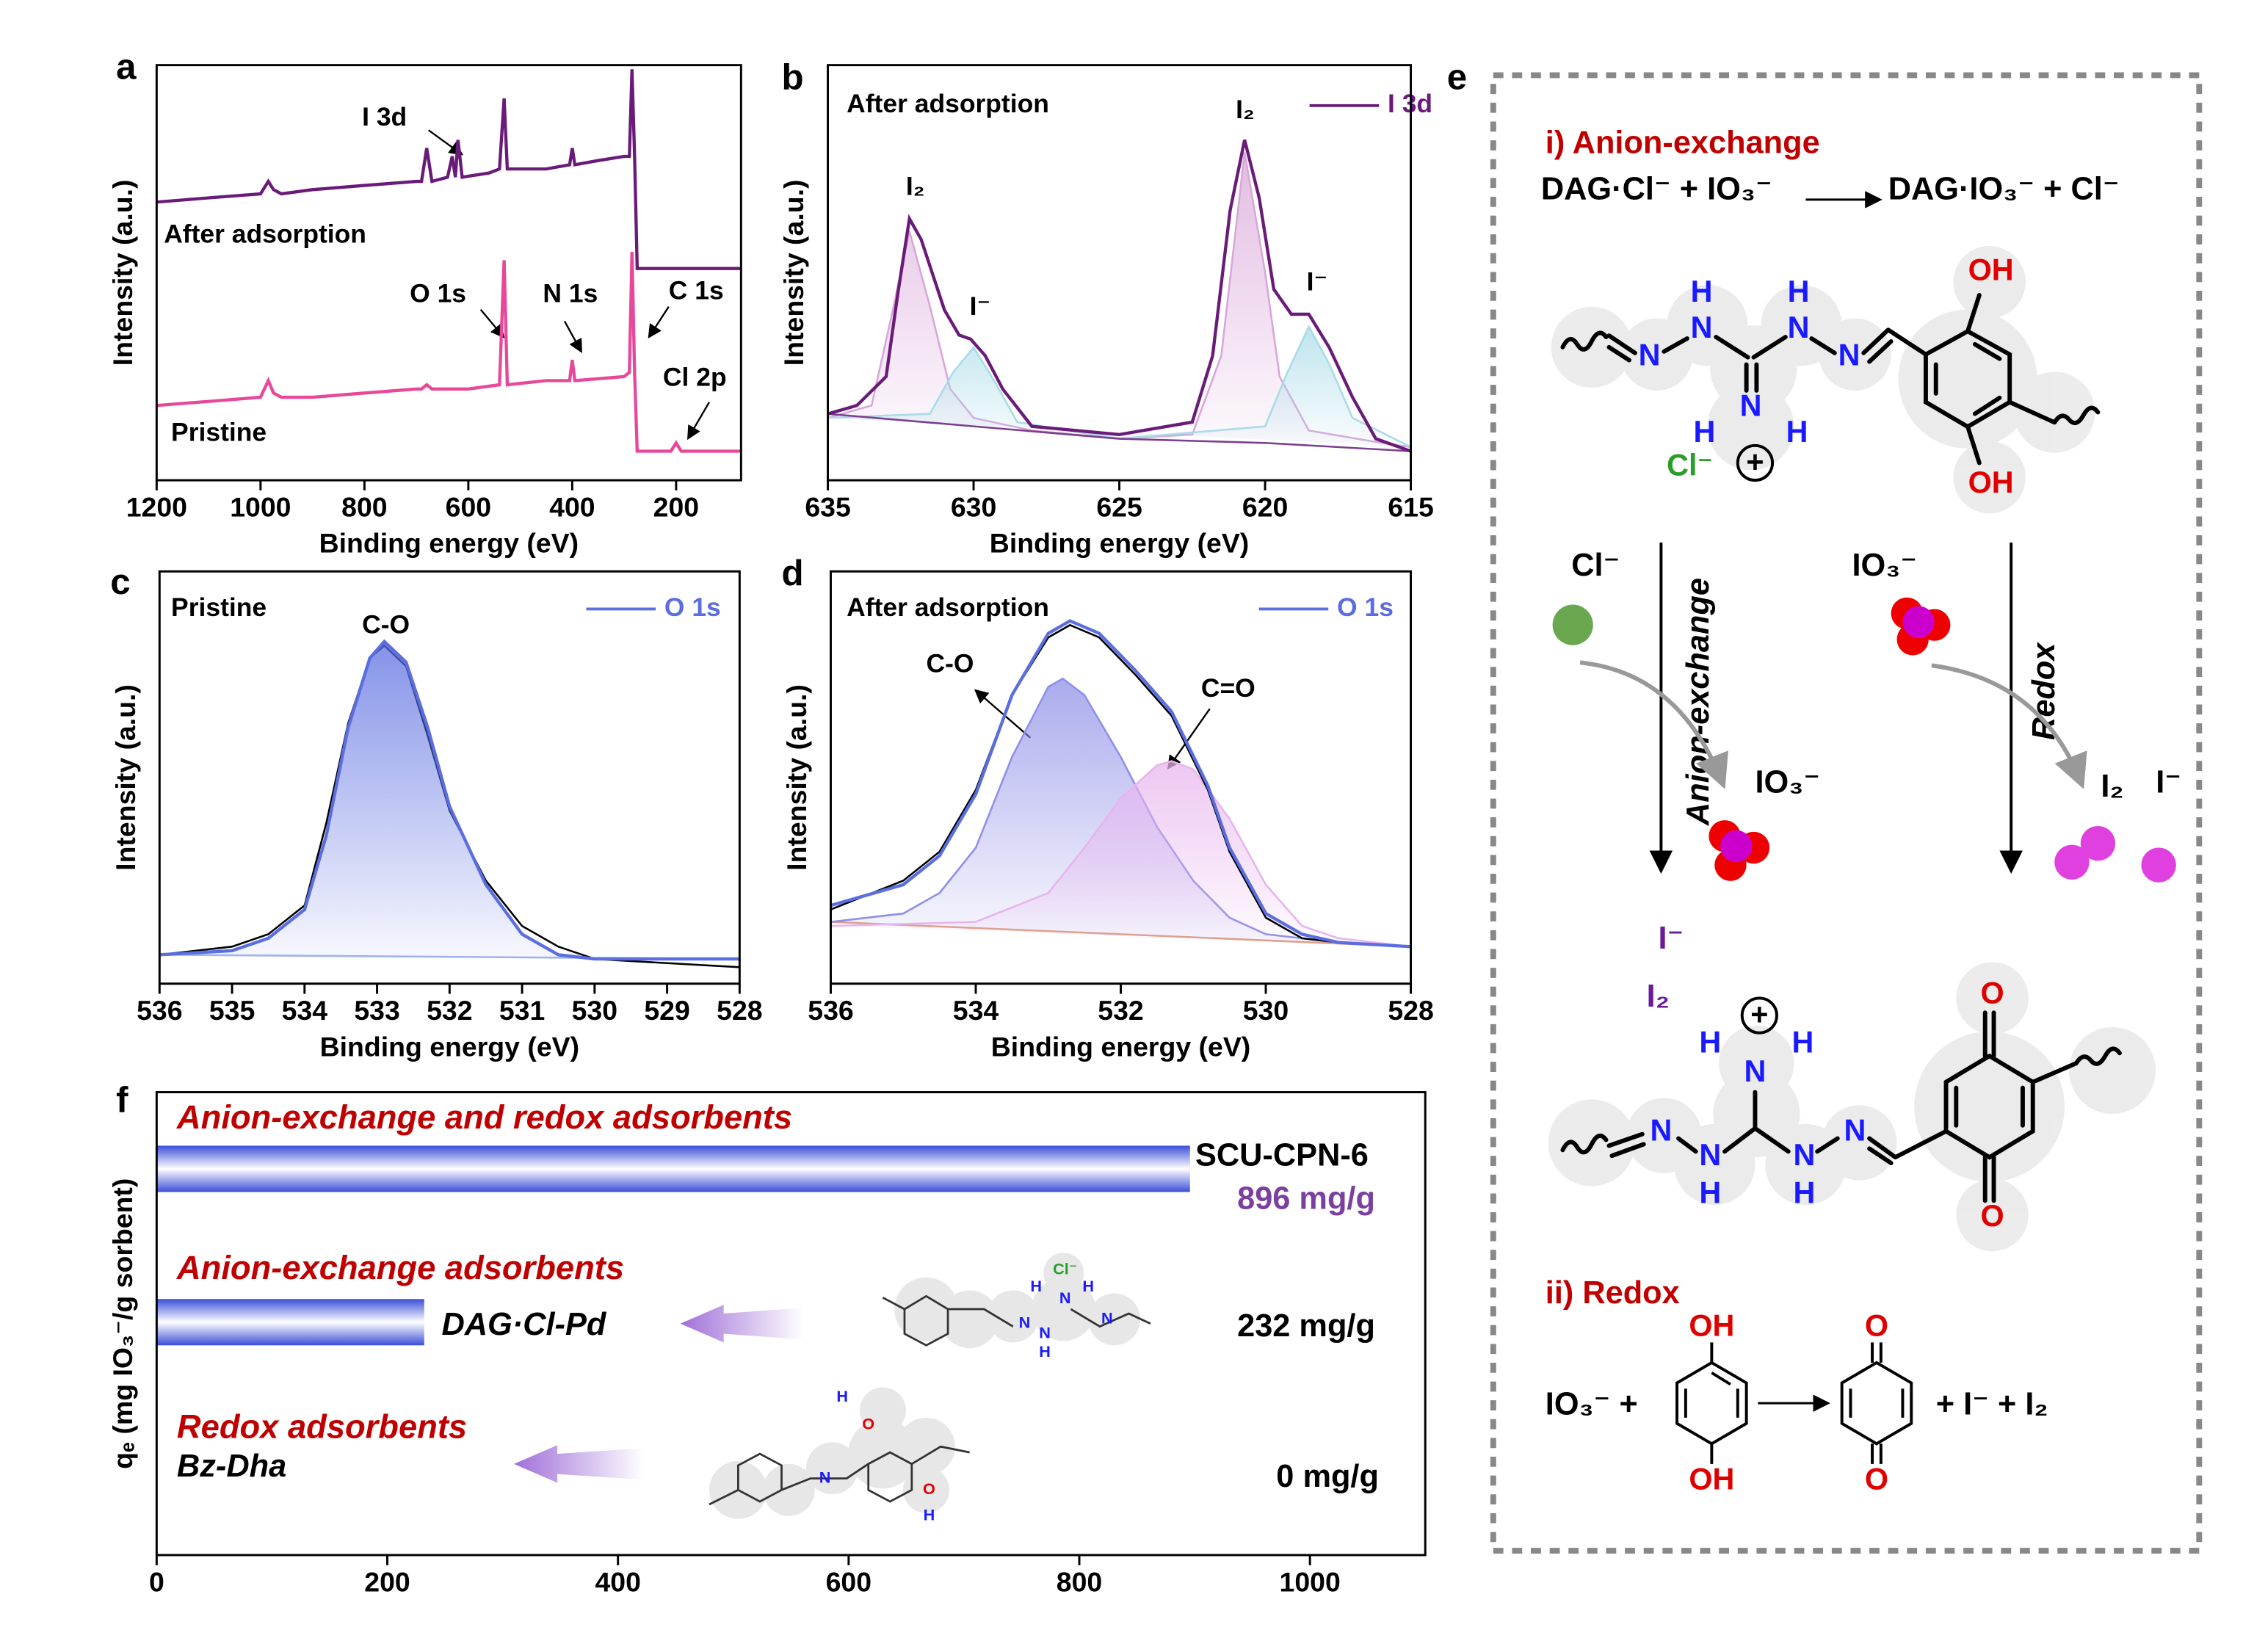 Image resolution: width=2243 pixels, height=1652 pixels. I want to click on x-tick-label: 1000, so click(260, 506).